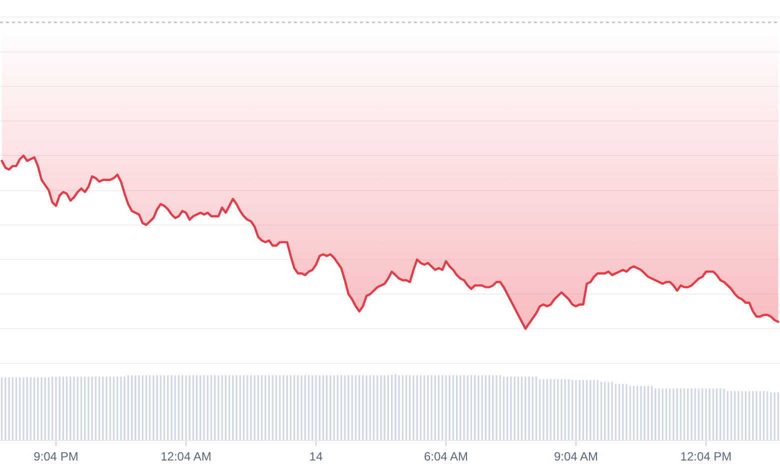 Image resolution: width=780 pixels, height=470 pixels. What do you see at coordinates (706, 456) in the screenshot?
I see `x-tick-label: 12:04 PM` at bounding box center [706, 456].